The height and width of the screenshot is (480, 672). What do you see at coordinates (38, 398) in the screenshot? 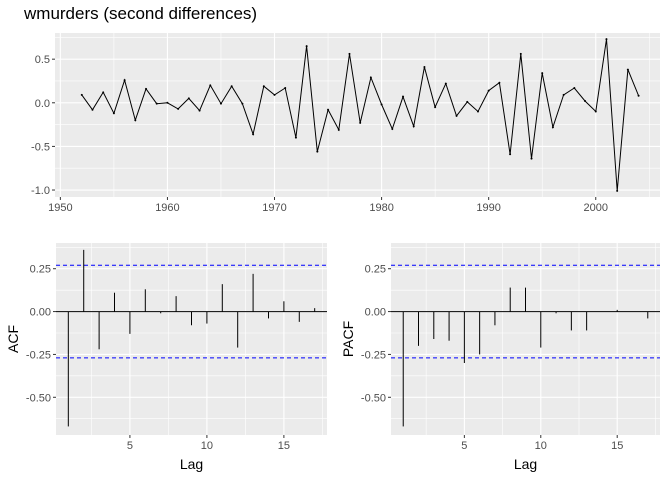
I see `chart1-y-tick-label: -0.50` at bounding box center [38, 398].